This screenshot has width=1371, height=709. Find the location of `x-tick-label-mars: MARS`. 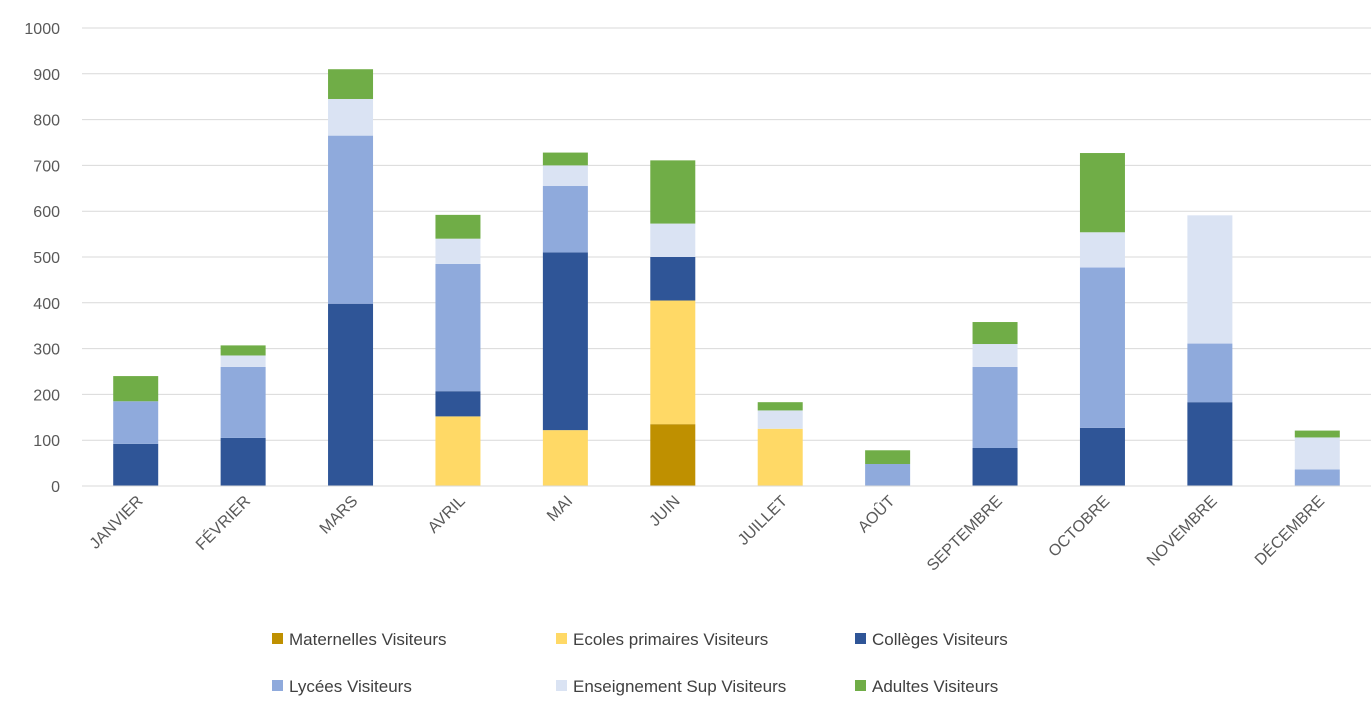

x-tick-label-mars: MARS is located at coordinates (339, 515).